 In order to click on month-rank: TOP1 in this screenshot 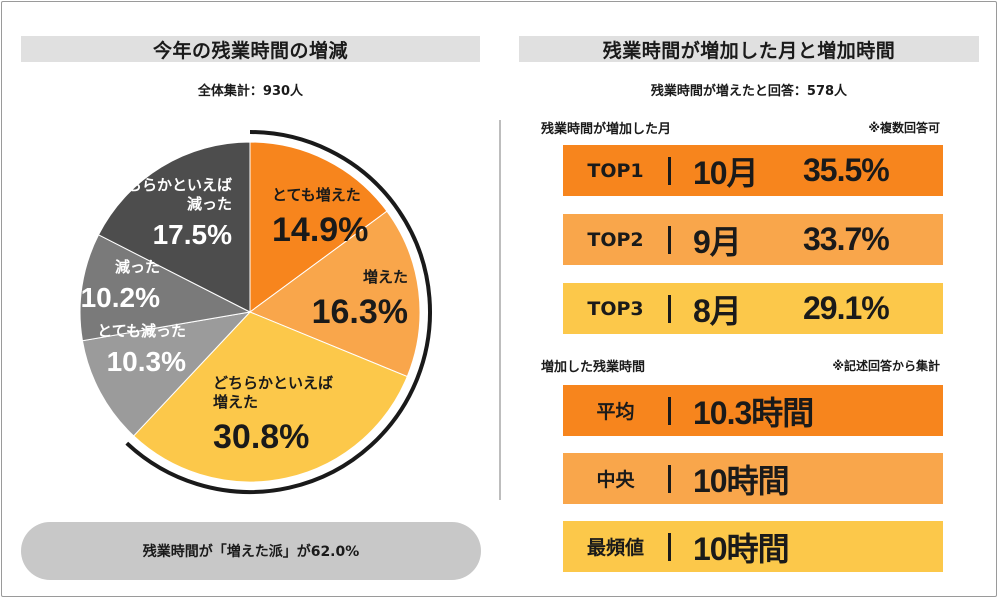, I will do `click(615, 170)`.